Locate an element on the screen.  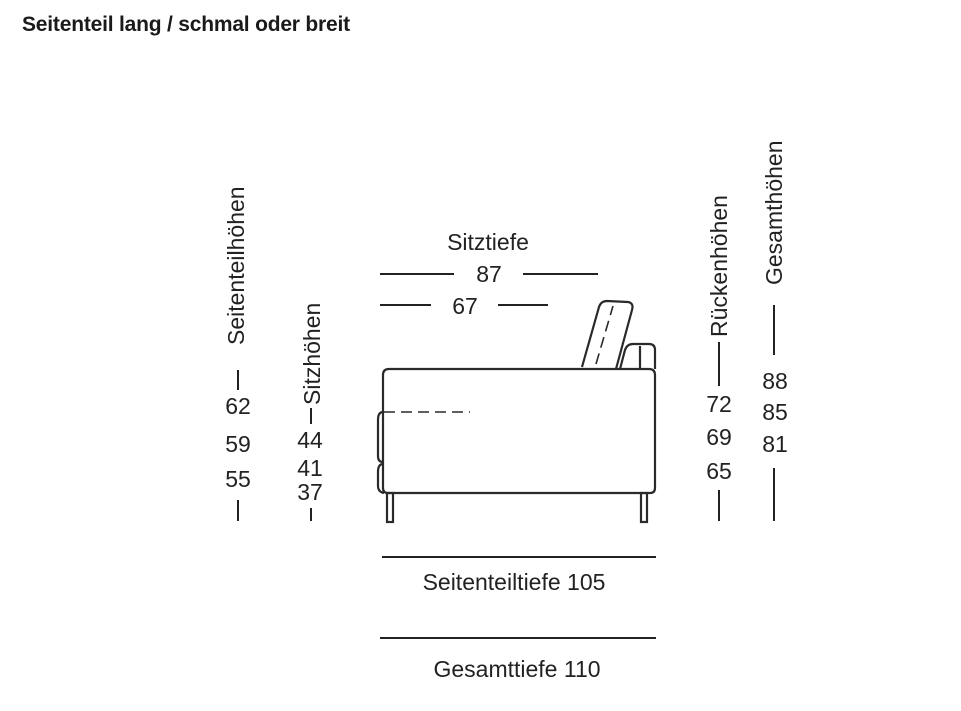
rueckenhoehen-value-3: 65 is located at coordinates (719, 471).